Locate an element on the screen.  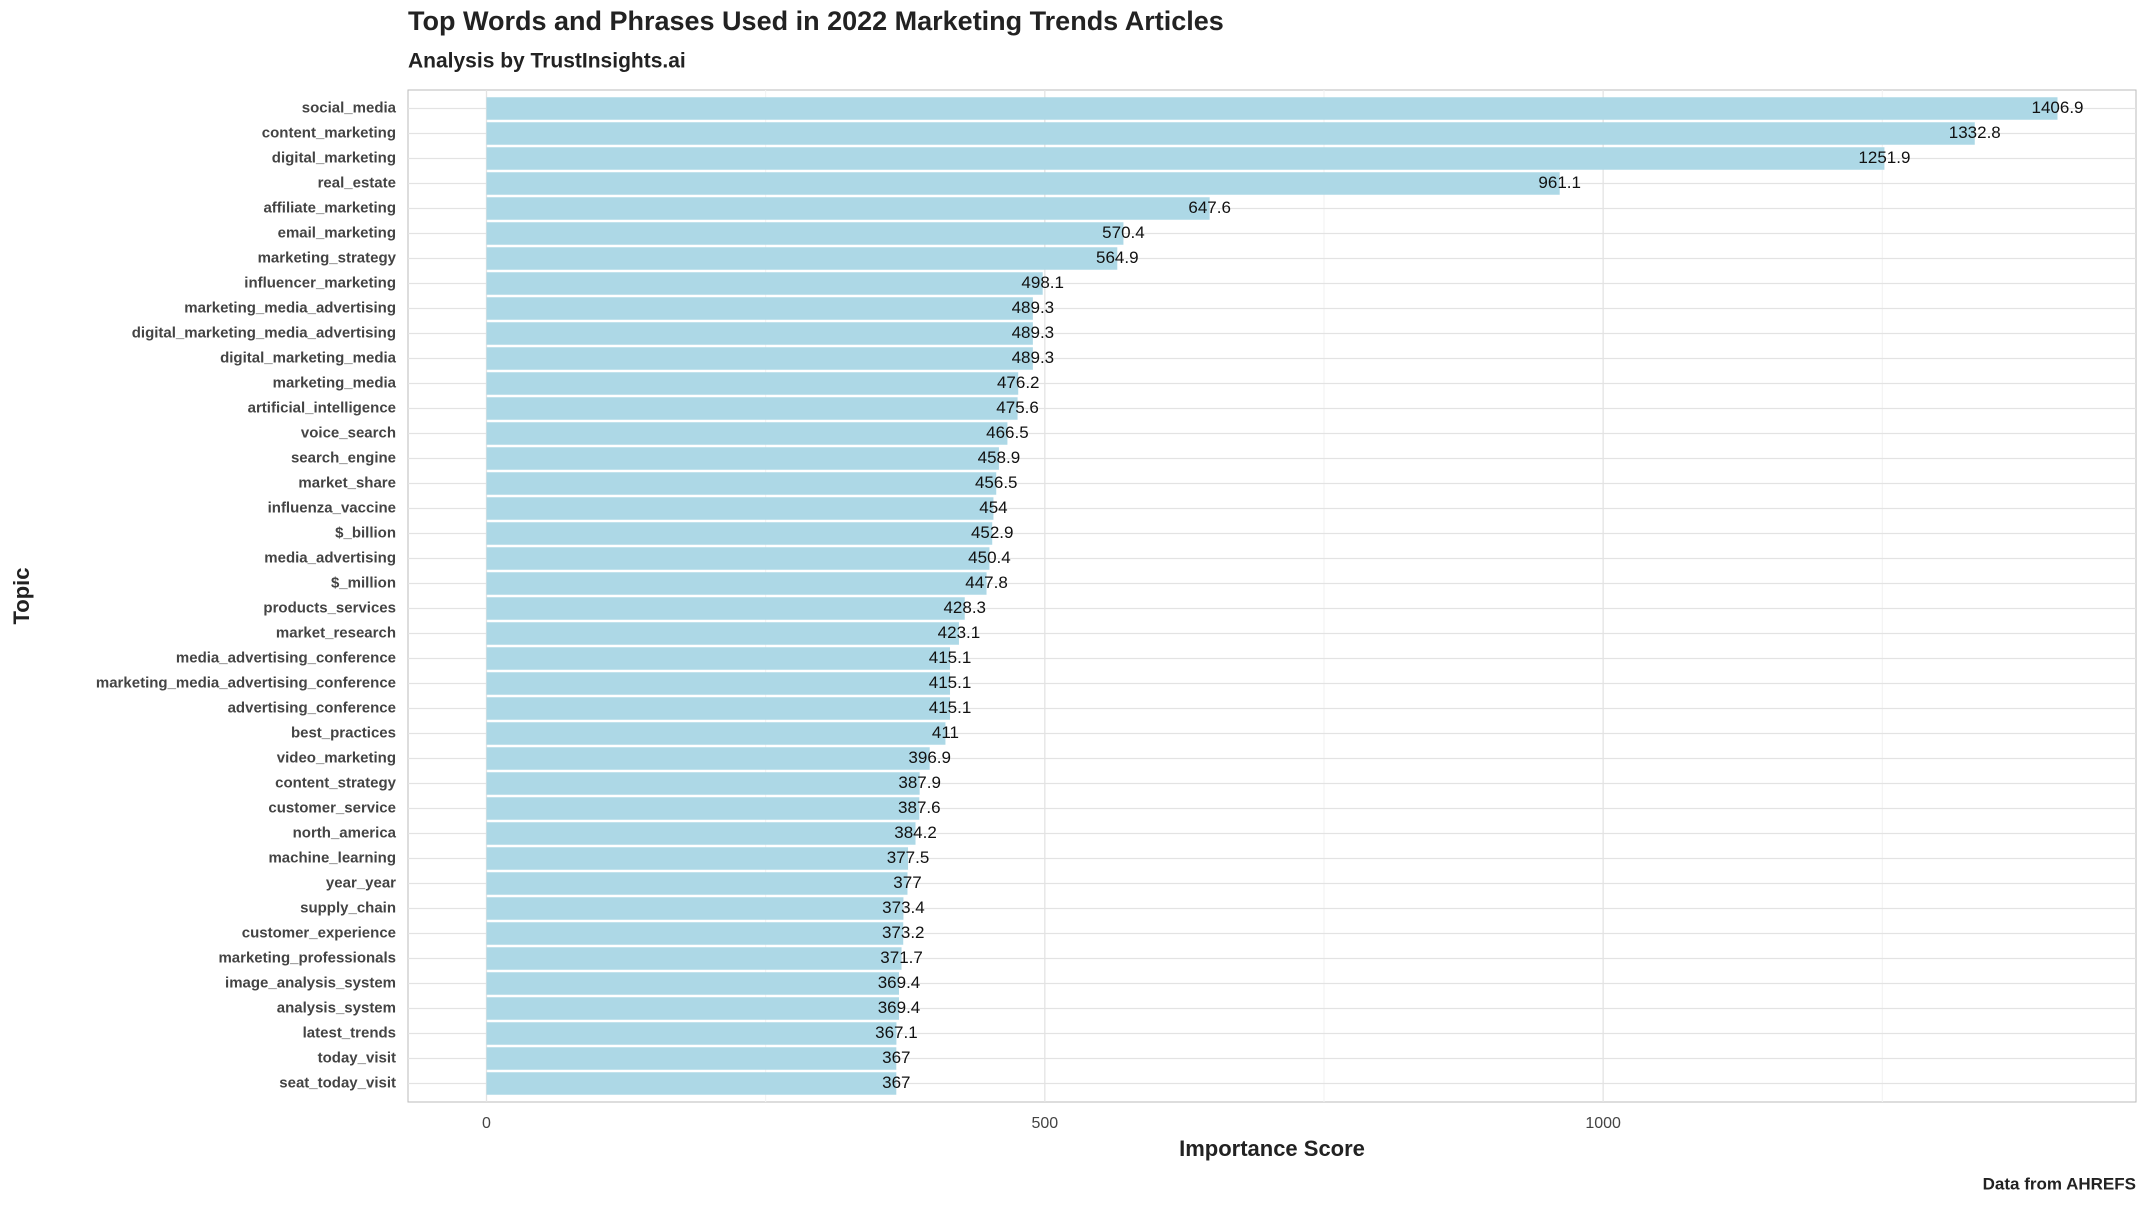
y-tick-label: customer_service is located at coordinates (332, 807).